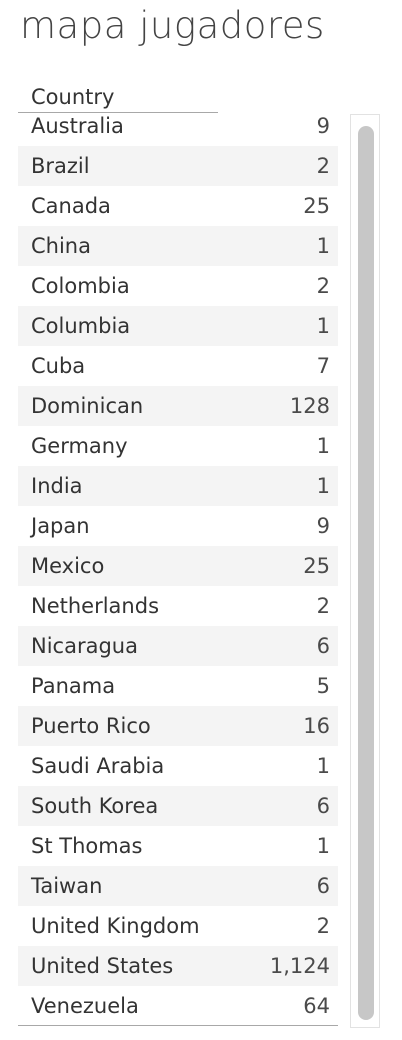  Describe the element at coordinates (91, 726) in the screenshot. I see `cell-country: Puerto Rico` at that location.